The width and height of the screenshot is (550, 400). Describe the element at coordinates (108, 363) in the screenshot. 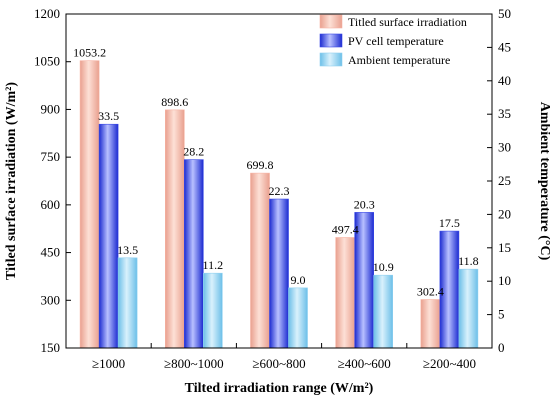

I see `category-label: ≥1000` at that location.